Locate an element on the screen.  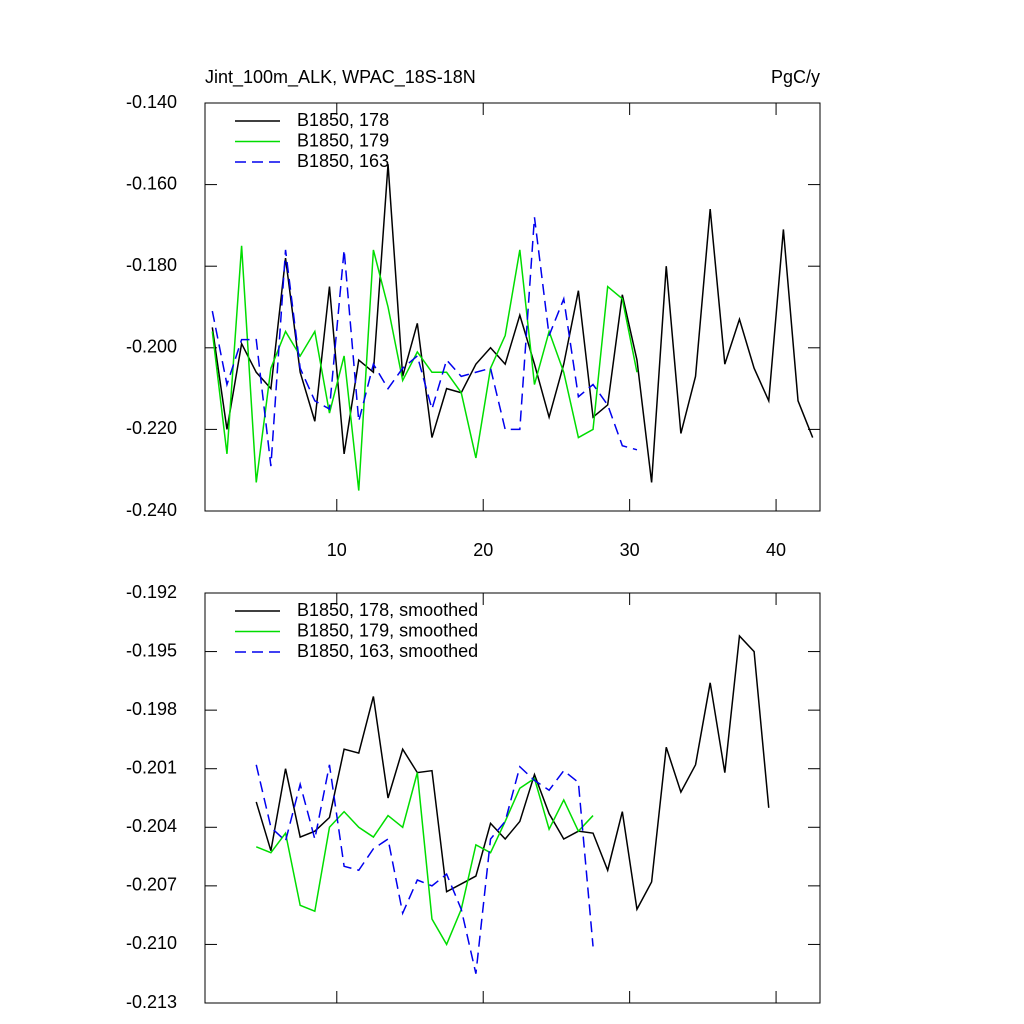
x-tick-label: 20 is located at coordinates (483, 550).